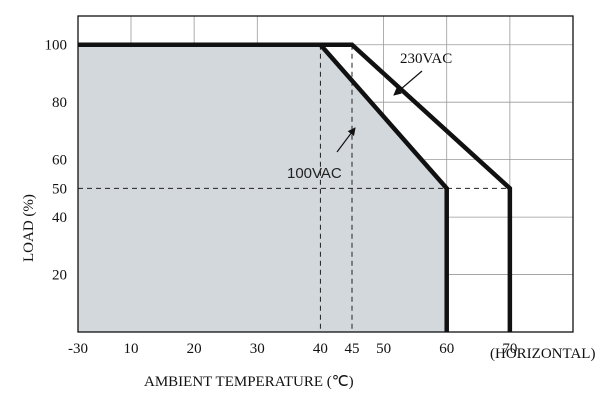 The height and width of the screenshot is (410, 615). Describe the element at coordinates (426, 59) in the screenshot. I see `annotation-230vac: 230VAC` at that location.